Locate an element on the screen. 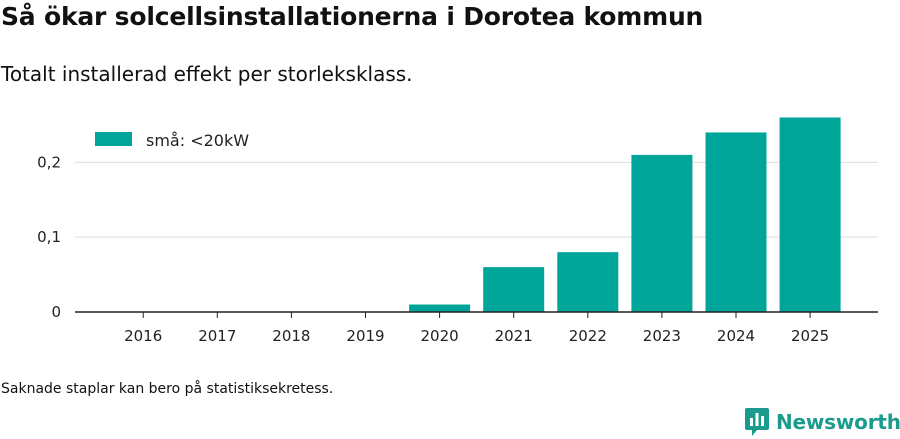  y-tick-label: 0,1 is located at coordinates (49, 237).